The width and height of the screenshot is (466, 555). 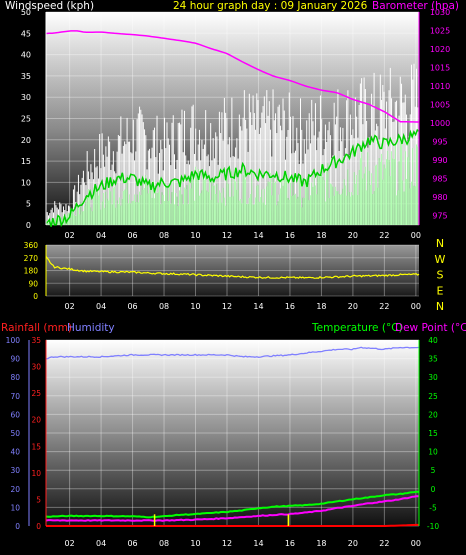 I want to click on wind-mean-line, so click(x=232, y=178).